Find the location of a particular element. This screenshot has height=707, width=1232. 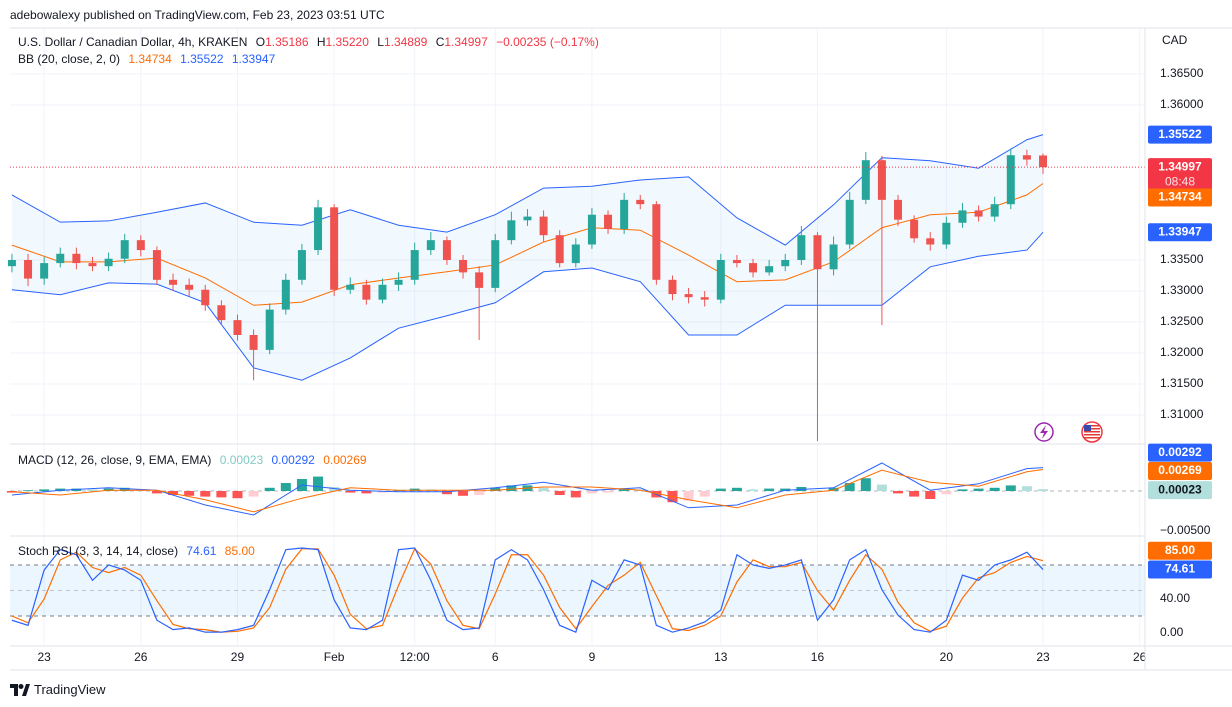

x-tick-label: 20 is located at coordinates (947, 657).